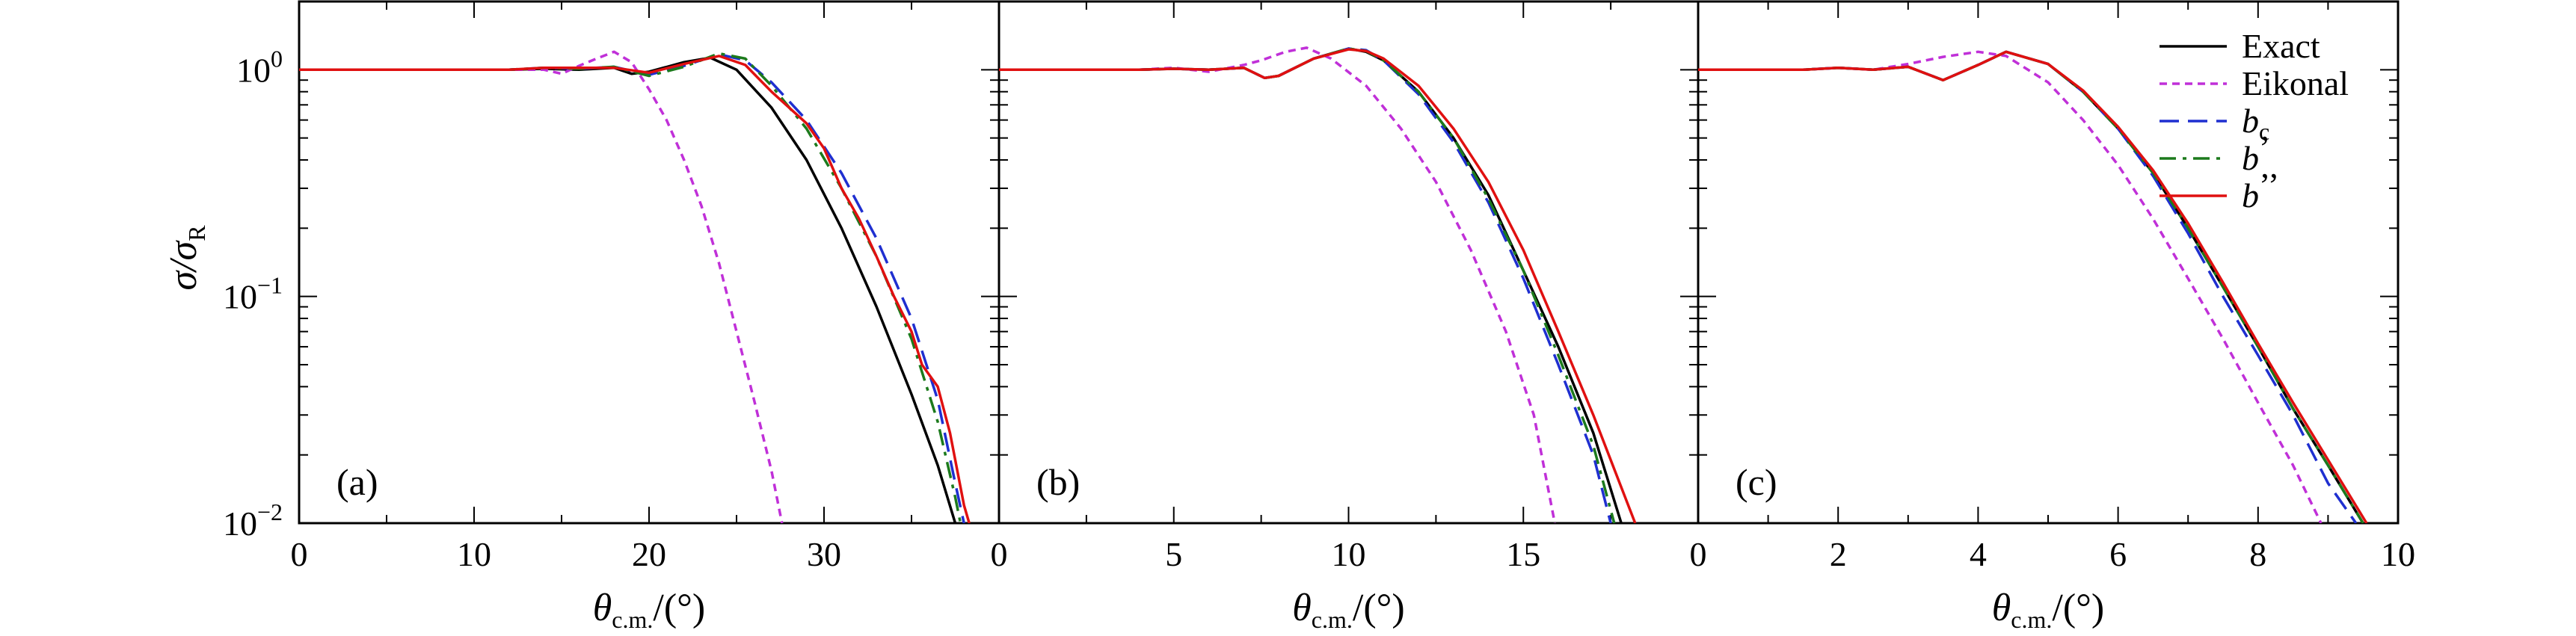 This screenshot has width=2576, height=636. What do you see at coordinates (2048, 610) in the screenshot?
I see `x-axis-title-2: θc.m./(°)` at bounding box center [2048, 610].